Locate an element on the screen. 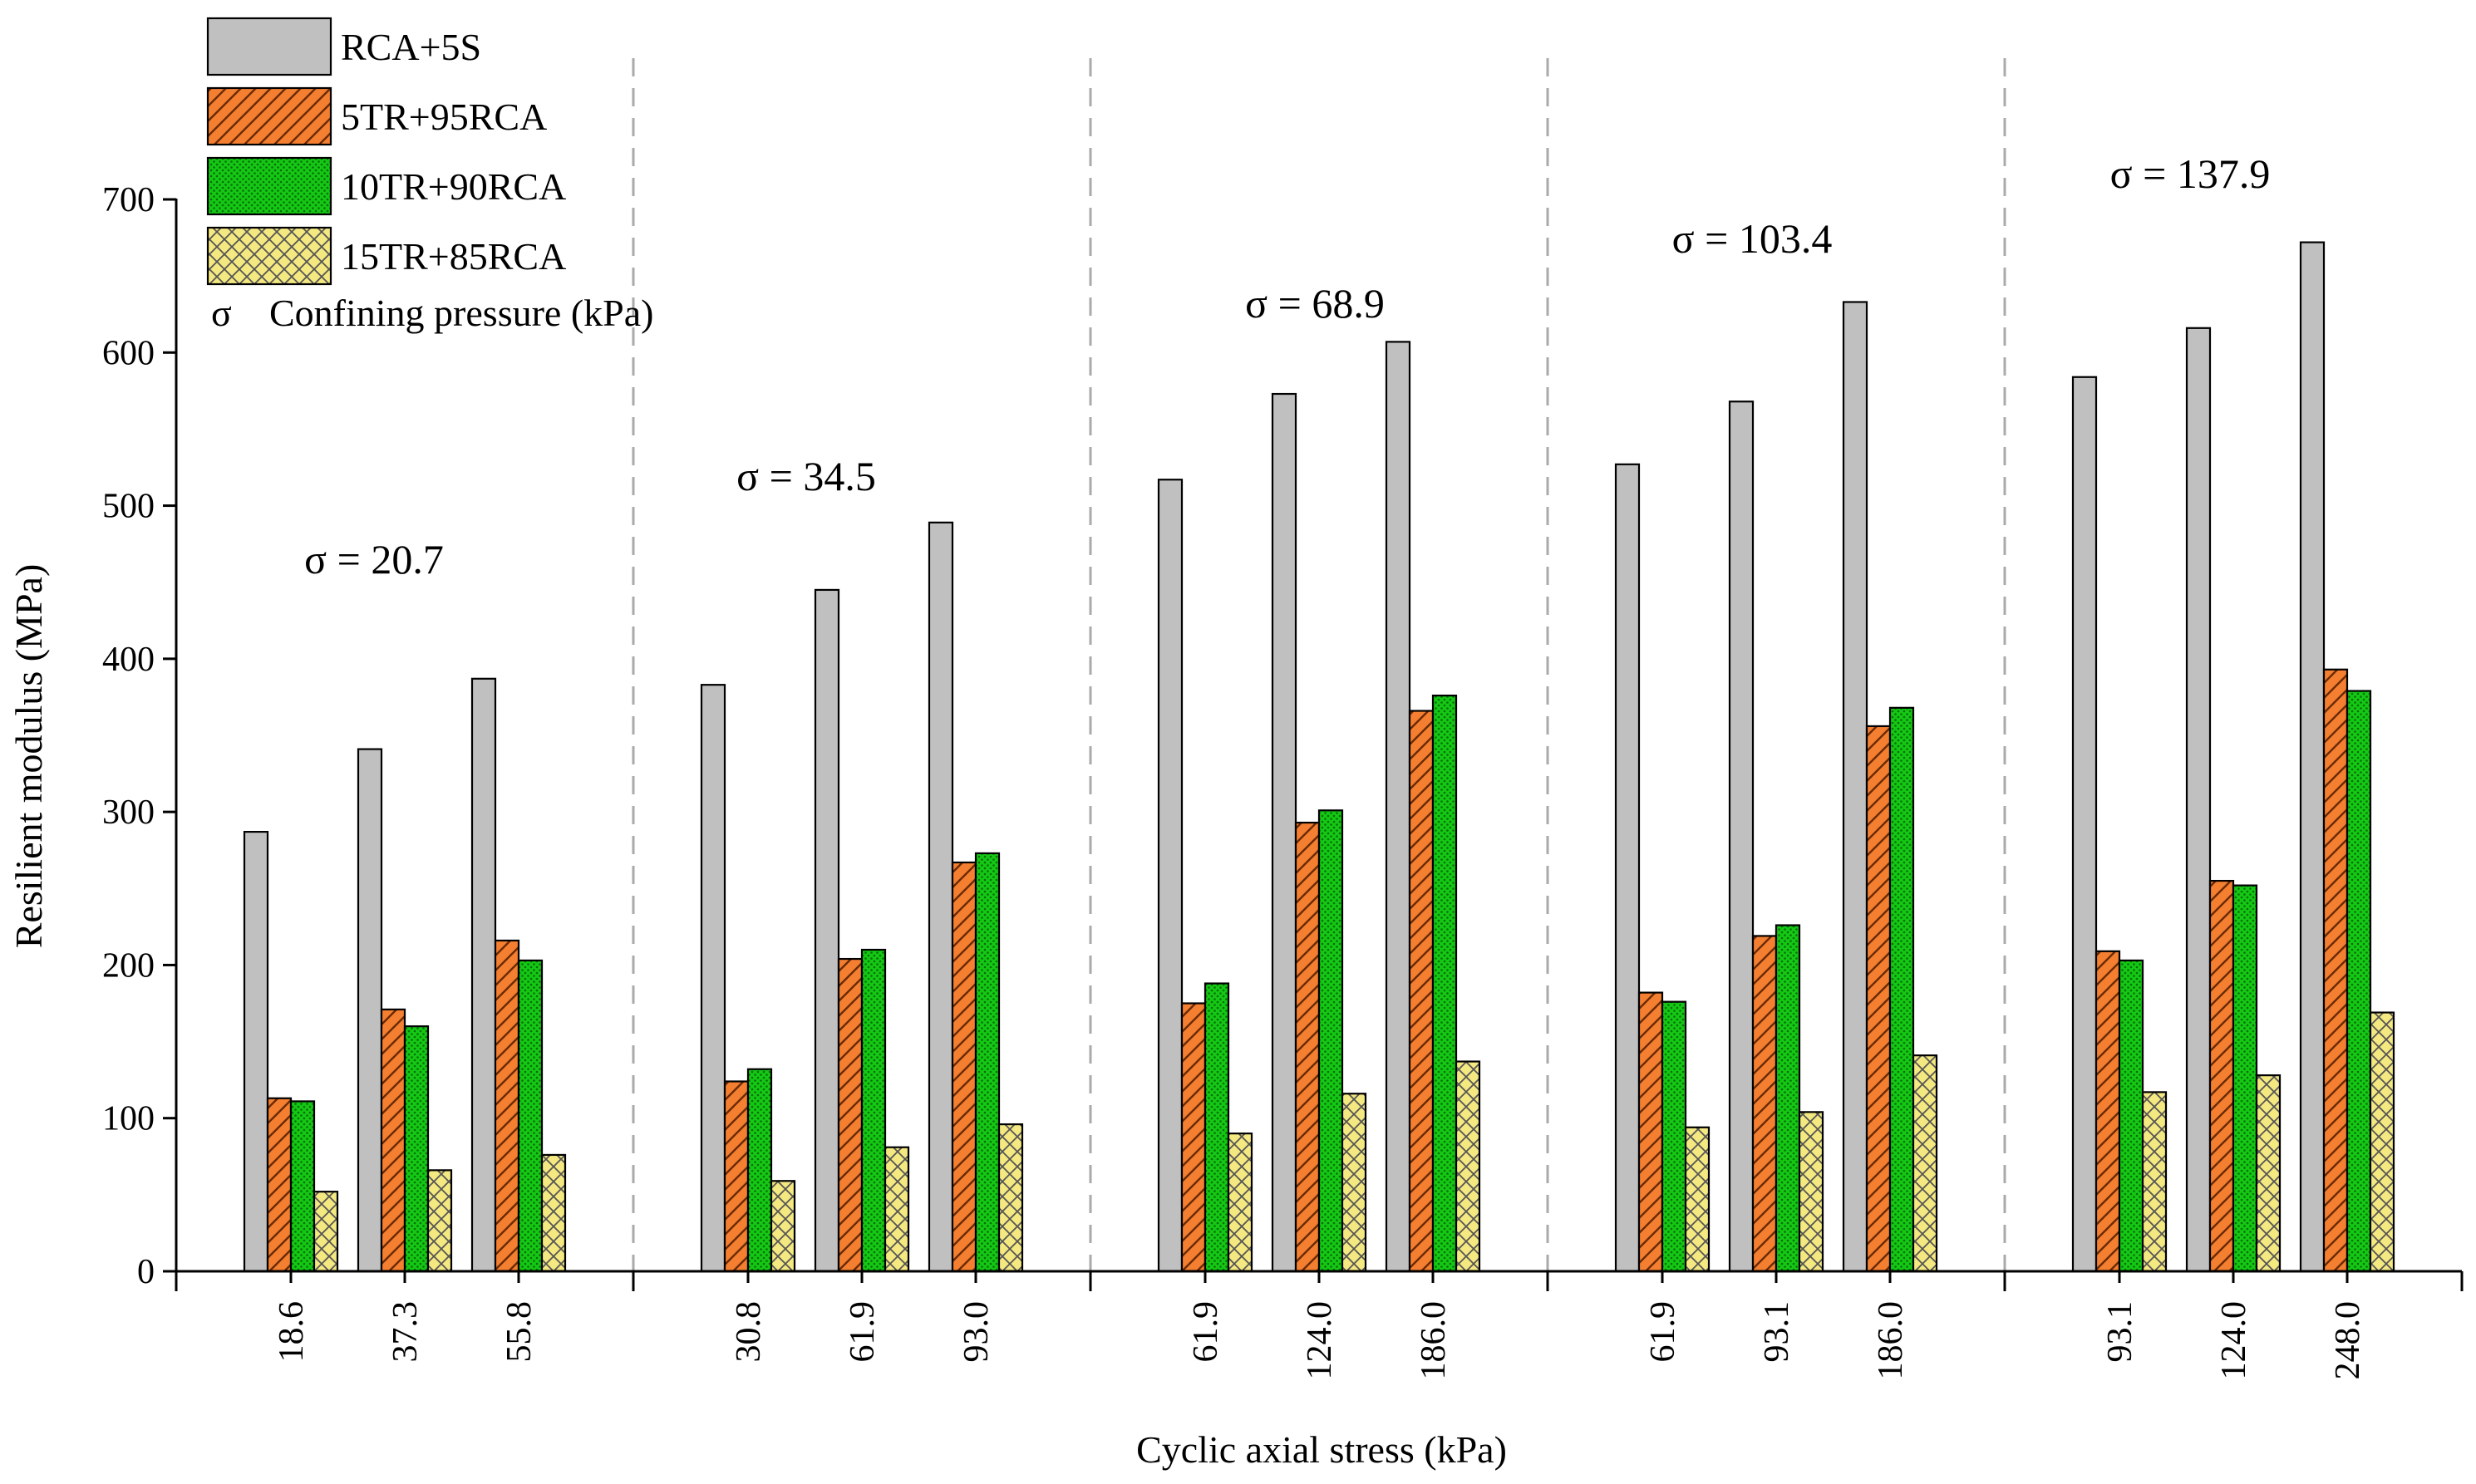 The height and width of the screenshot is (1484, 2476). x-tick-label: 93.0 is located at coordinates (976, 1332).